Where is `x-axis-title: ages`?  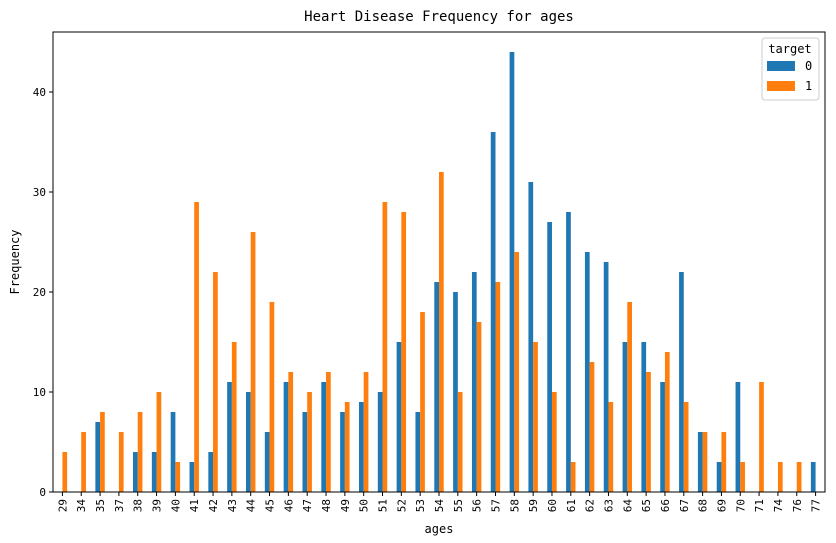 x-axis-title: ages is located at coordinates (439, 529).